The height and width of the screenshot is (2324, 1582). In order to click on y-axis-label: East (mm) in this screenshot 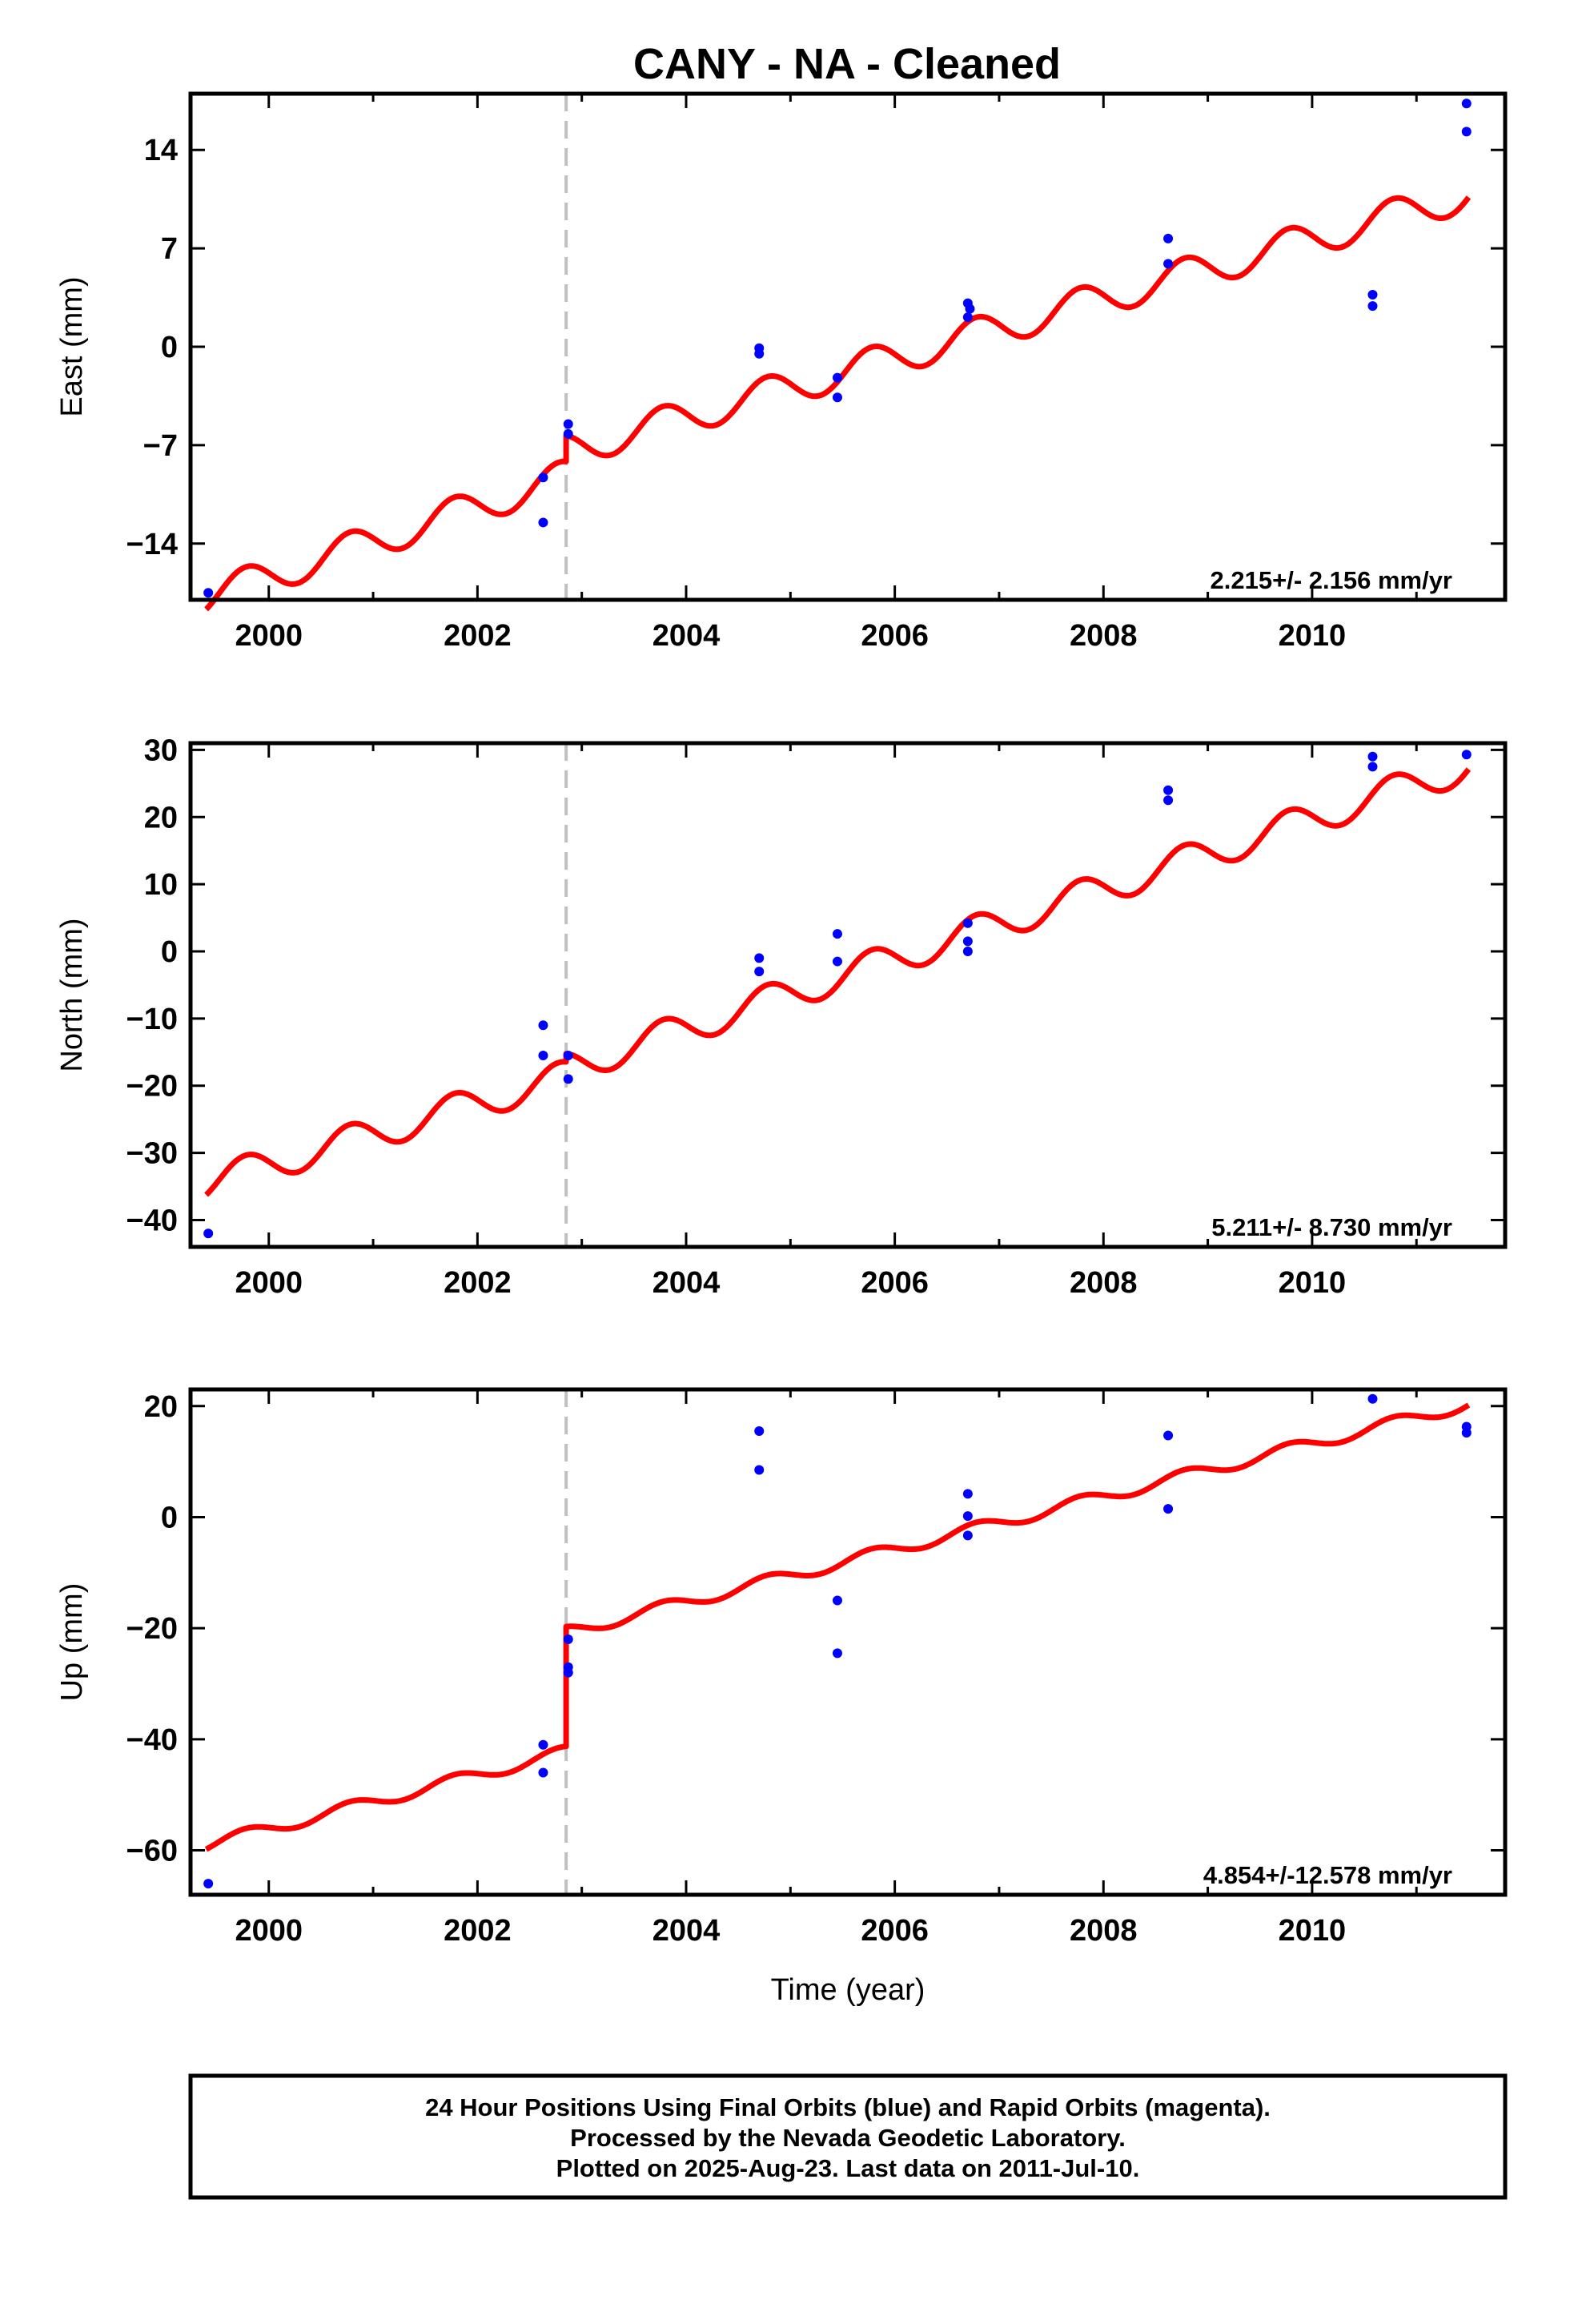, I will do `click(72, 346)`.